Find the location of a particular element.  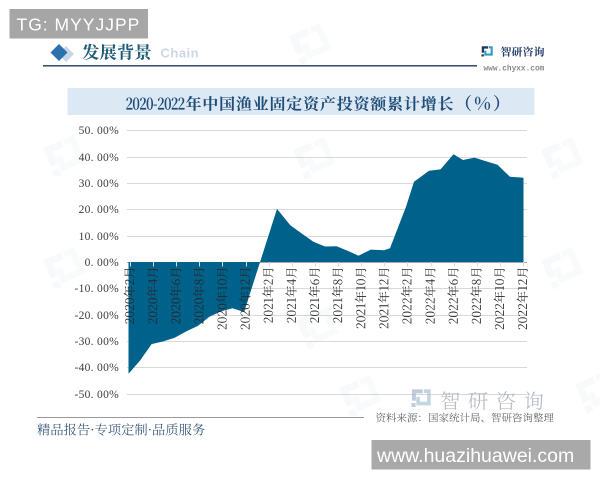

svg-text: www.chyxx.com is located at coordinates (514, 69).